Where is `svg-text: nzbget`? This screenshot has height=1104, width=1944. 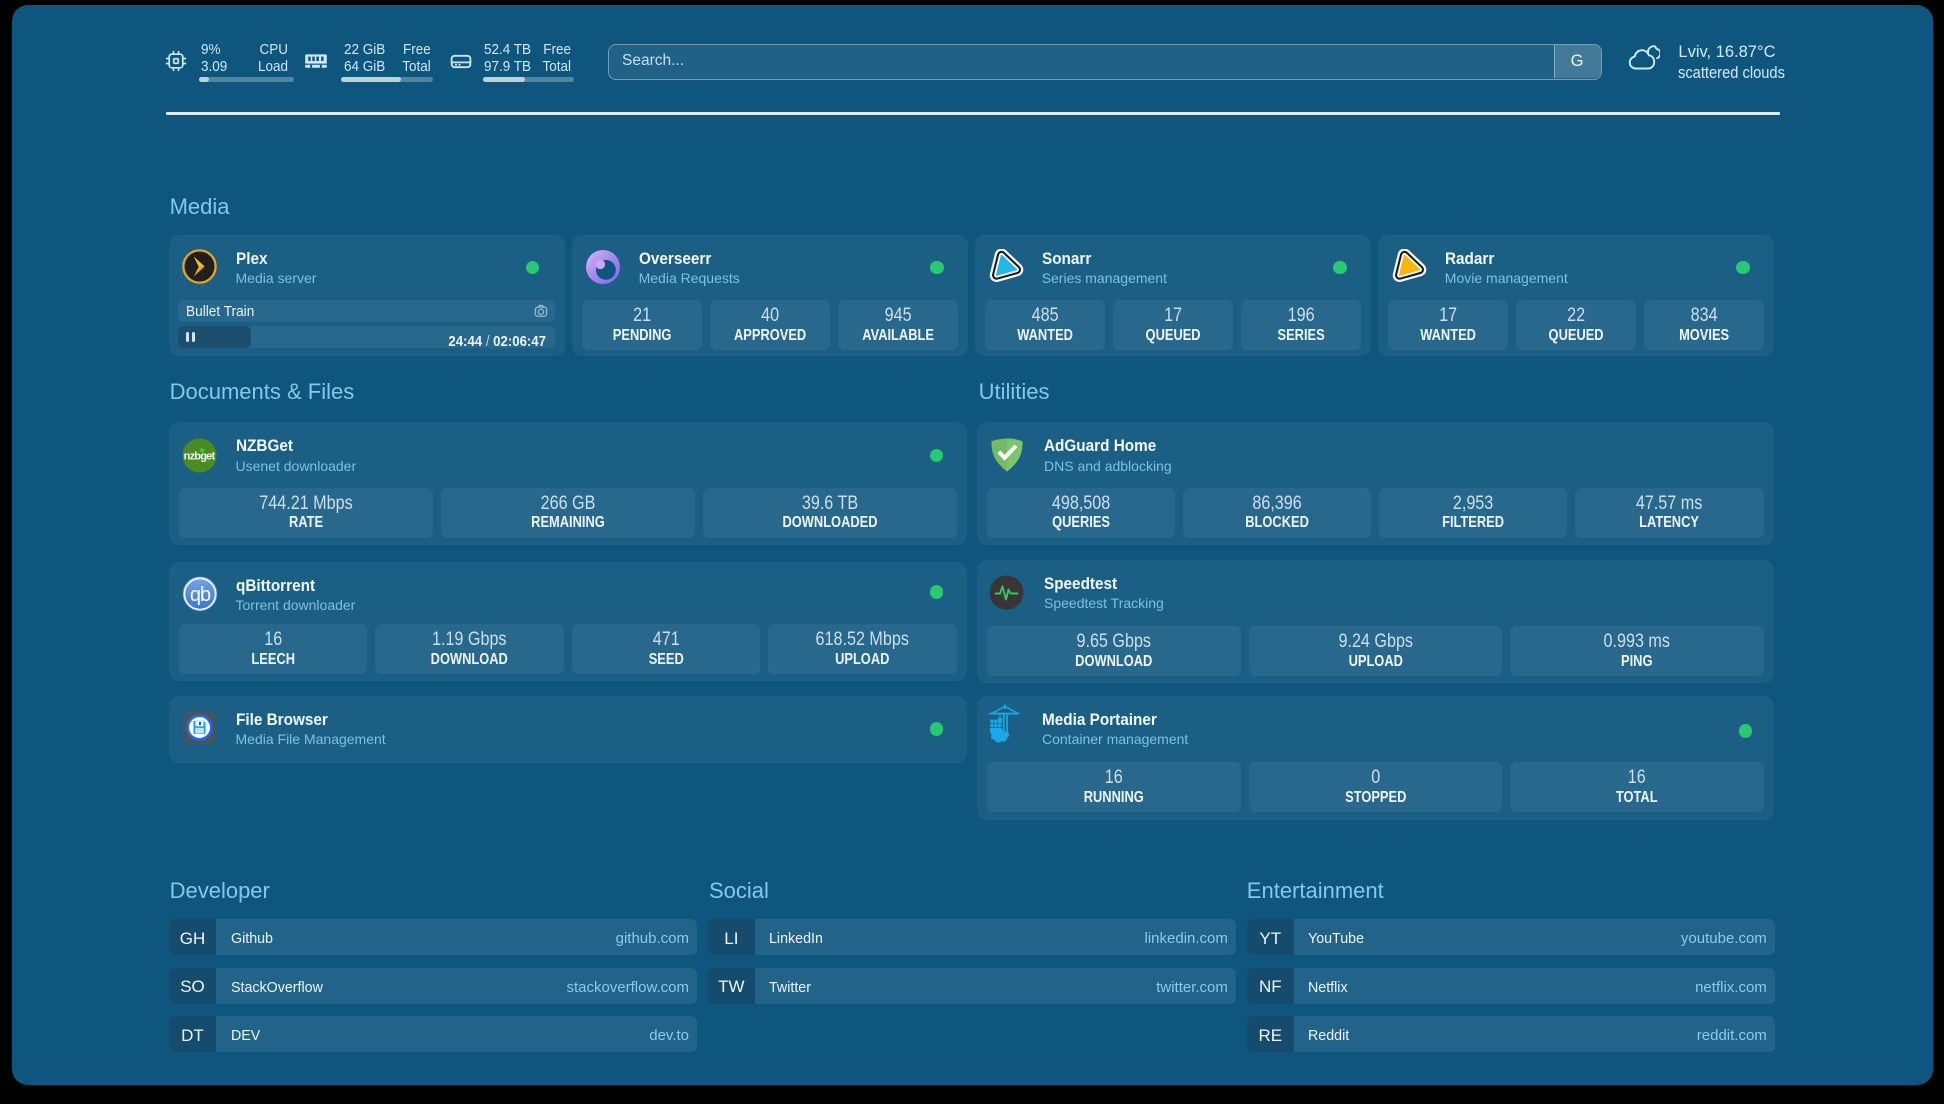 svg-text: nzbget is located at coordinates (199, 456).